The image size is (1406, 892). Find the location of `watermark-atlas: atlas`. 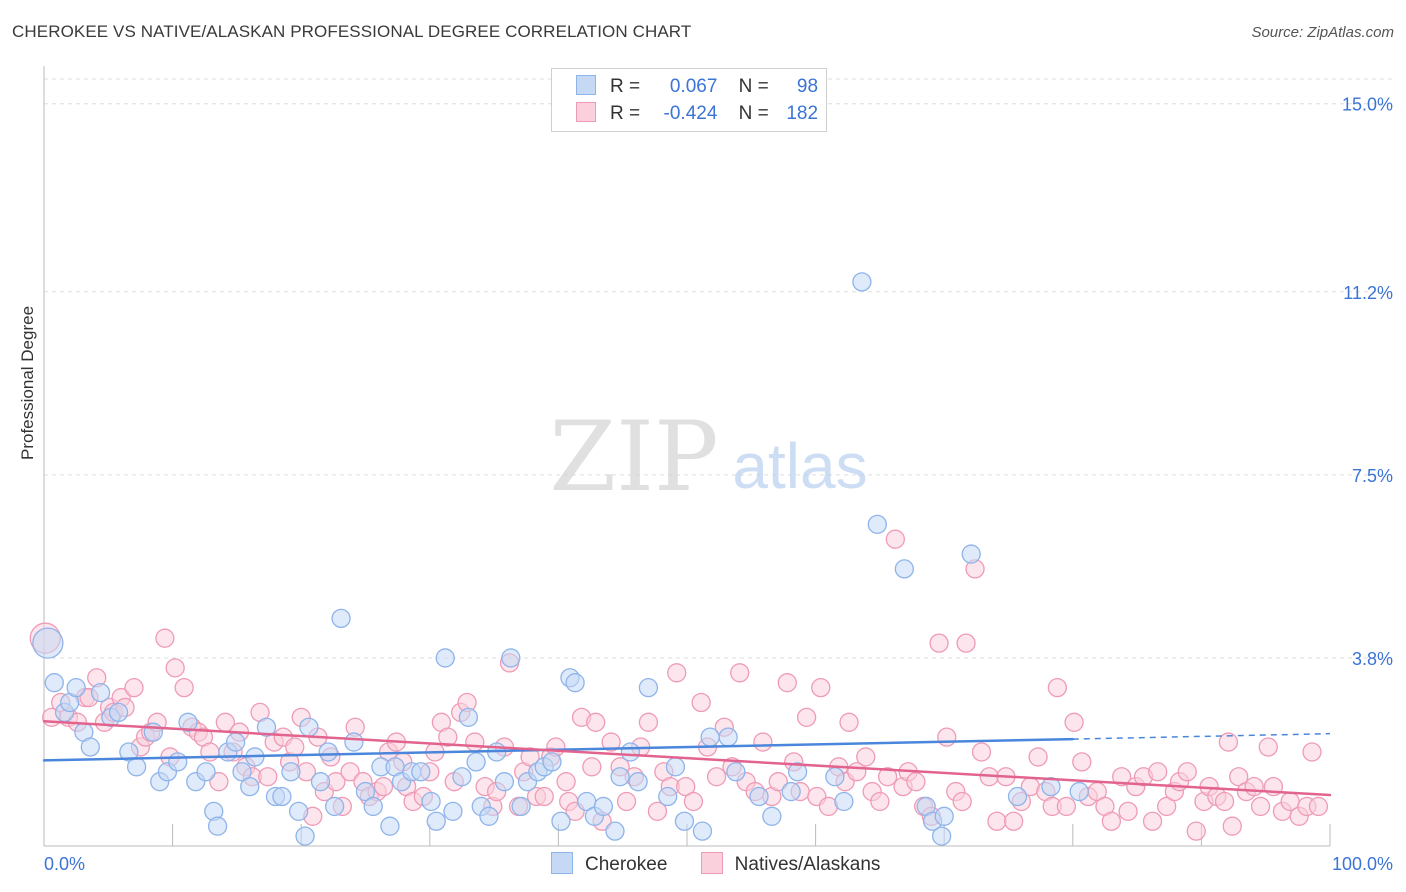

watermark-atlas: atlas is located at coordinates (799, 466).